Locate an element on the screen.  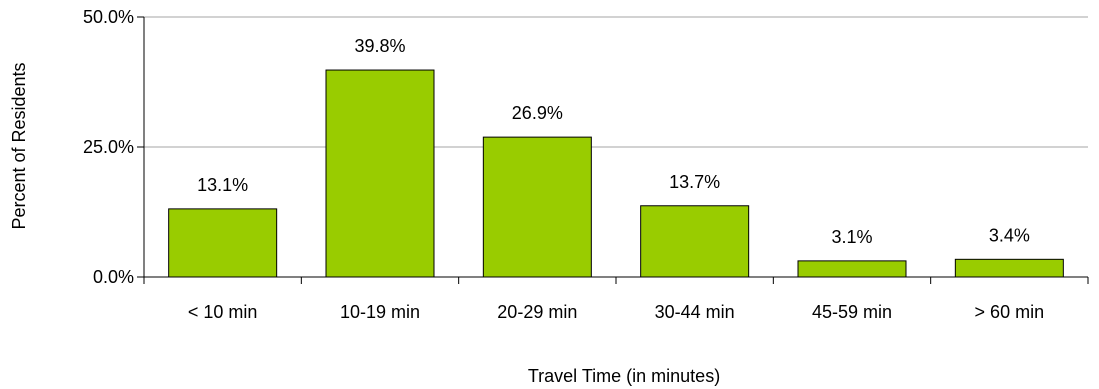
data-label: 3.1% is located at coordinates (851, 237).